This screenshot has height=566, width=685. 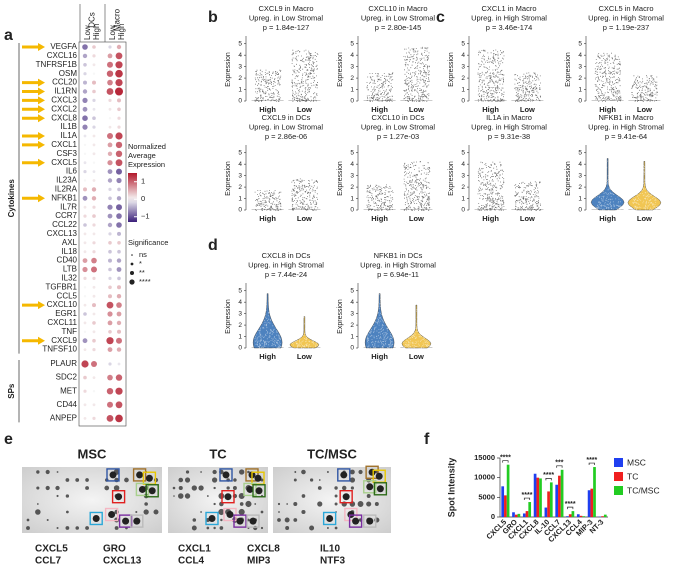 I want to click on legend-label: NTF3, so click(x=332, y=561).